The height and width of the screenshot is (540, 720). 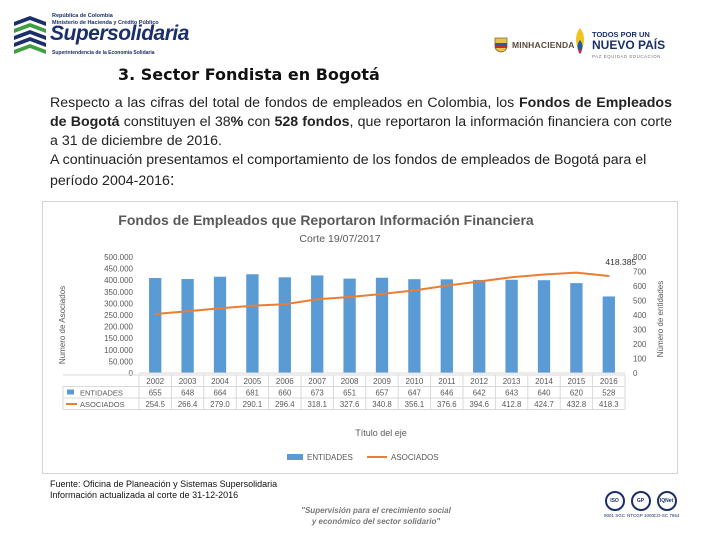 What do you see at coordinates (339, 239) in the screenshot?
I see `chart-subtitle: Corte 19/07/2017` at bounding box center [339, 239].